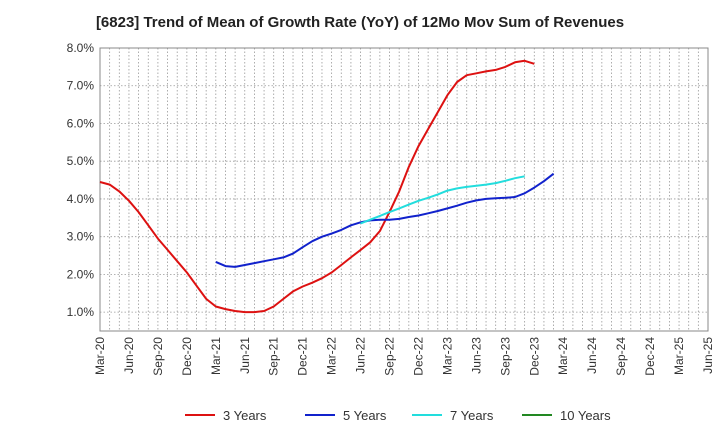  What do you see at coordinates (592, 355) in the screenshot?
I see `x-tick-label: Jun-24` at bounding box center [592, 355].